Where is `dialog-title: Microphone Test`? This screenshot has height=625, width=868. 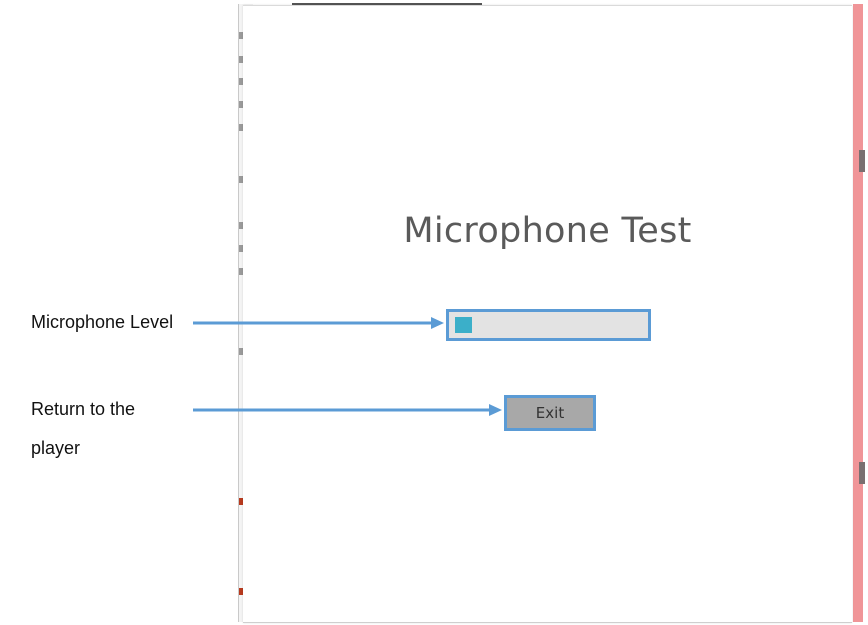 dialog-title: Microphone Test is located at coordinates (547, 231).